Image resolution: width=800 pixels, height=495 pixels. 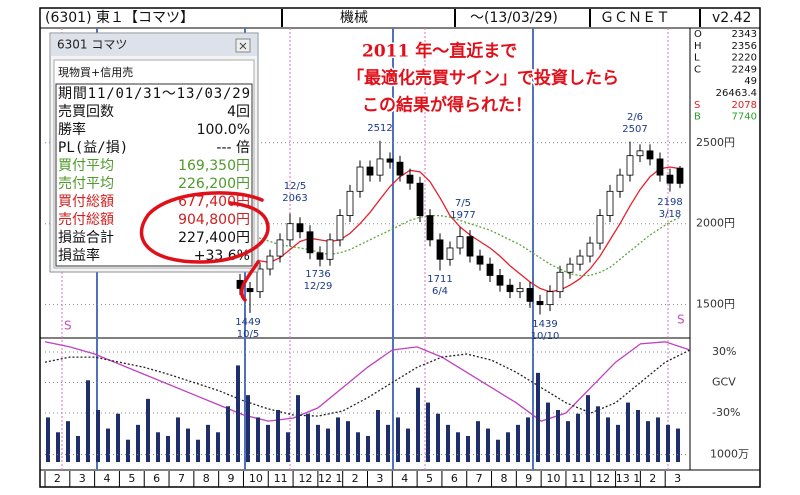 I want to click on quote-label: O, so click(x=698, y=34).